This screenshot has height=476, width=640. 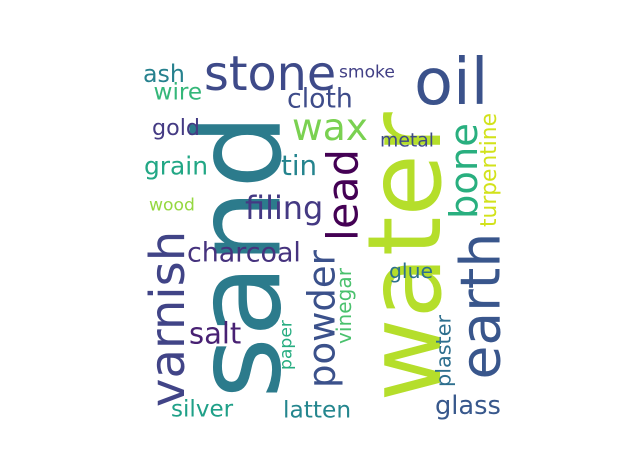 I want to click on word-wood: wood, so click(x=172, y=205).